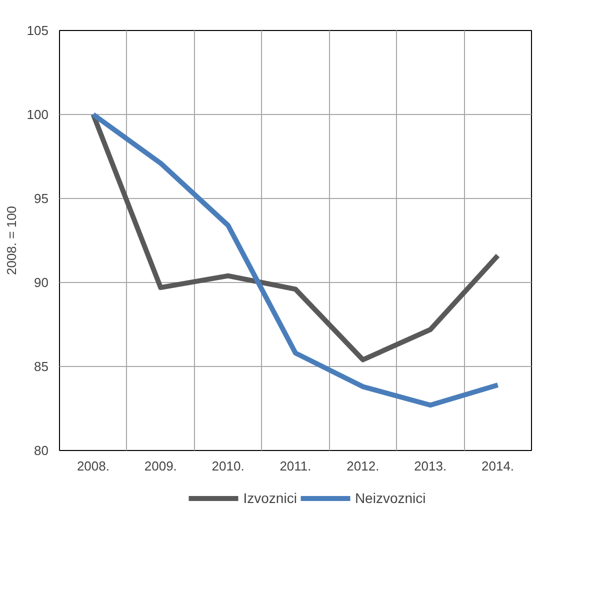  What do you see at coordinates (270, 498) in the screenshot?
I see `legend-label: Izvoznici` at bounding box center [270, 498].